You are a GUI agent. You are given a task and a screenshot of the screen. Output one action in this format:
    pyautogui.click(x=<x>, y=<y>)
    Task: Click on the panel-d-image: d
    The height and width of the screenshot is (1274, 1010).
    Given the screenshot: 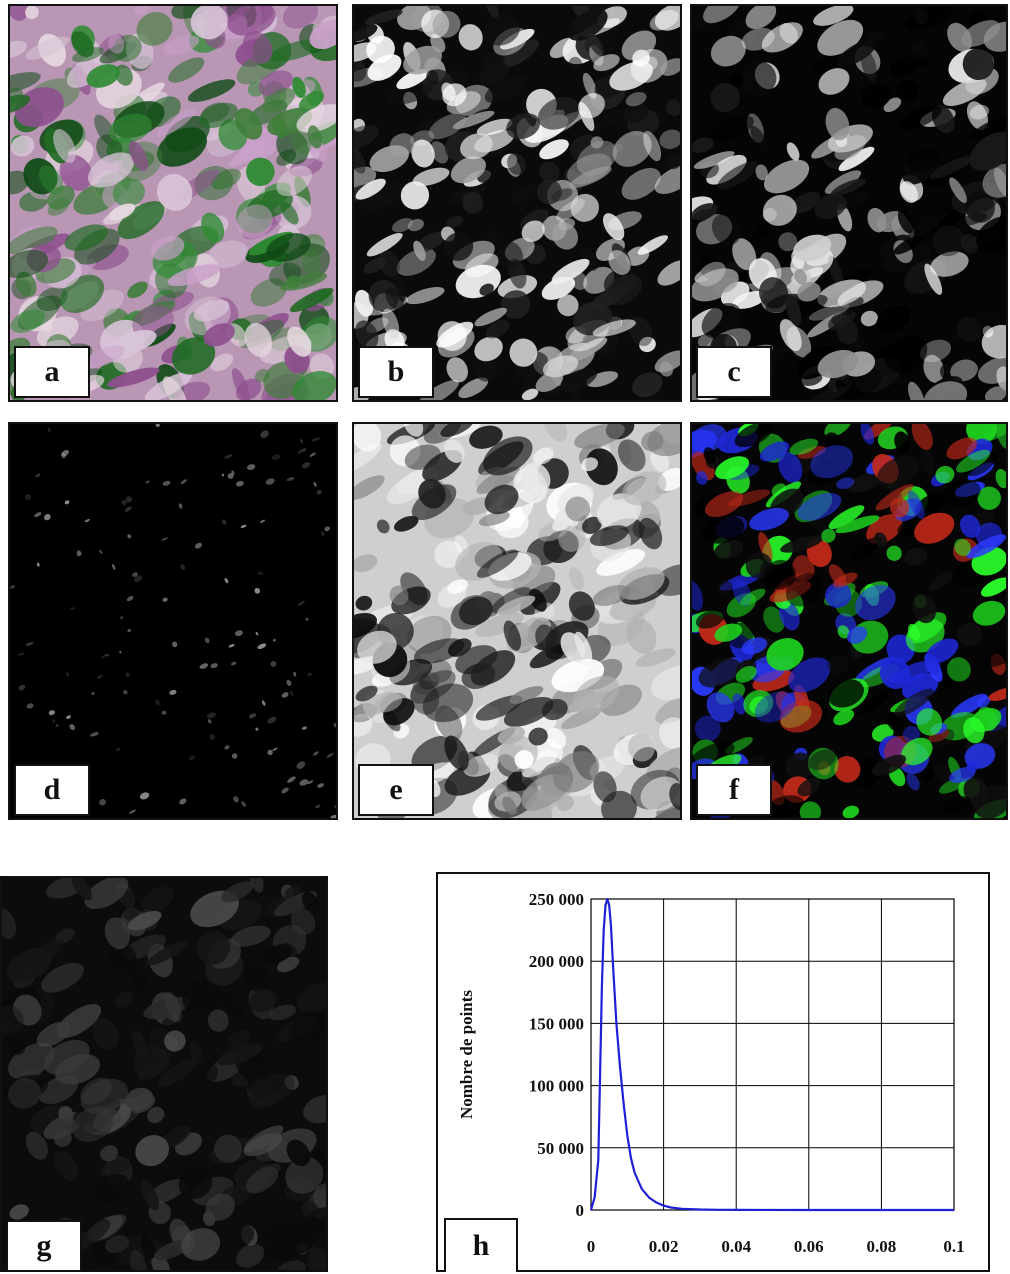 What is the action you would take?
    pyautogui.click(x=173, y=621)
    